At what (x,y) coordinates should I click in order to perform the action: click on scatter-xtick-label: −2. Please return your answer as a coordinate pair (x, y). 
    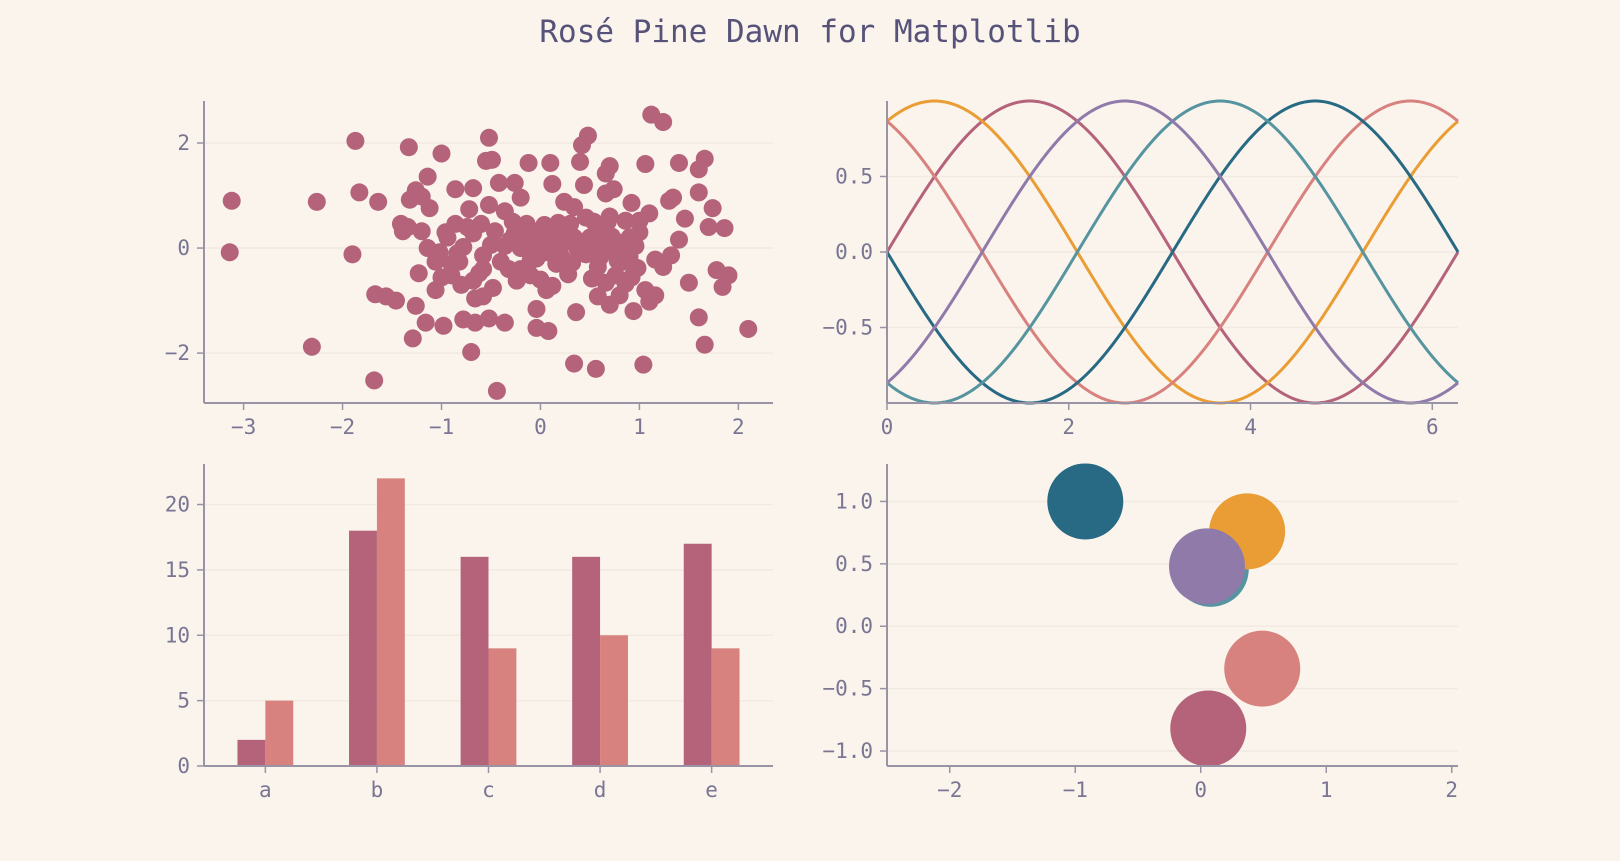
    Looking at the image, I should click on (342, 427).